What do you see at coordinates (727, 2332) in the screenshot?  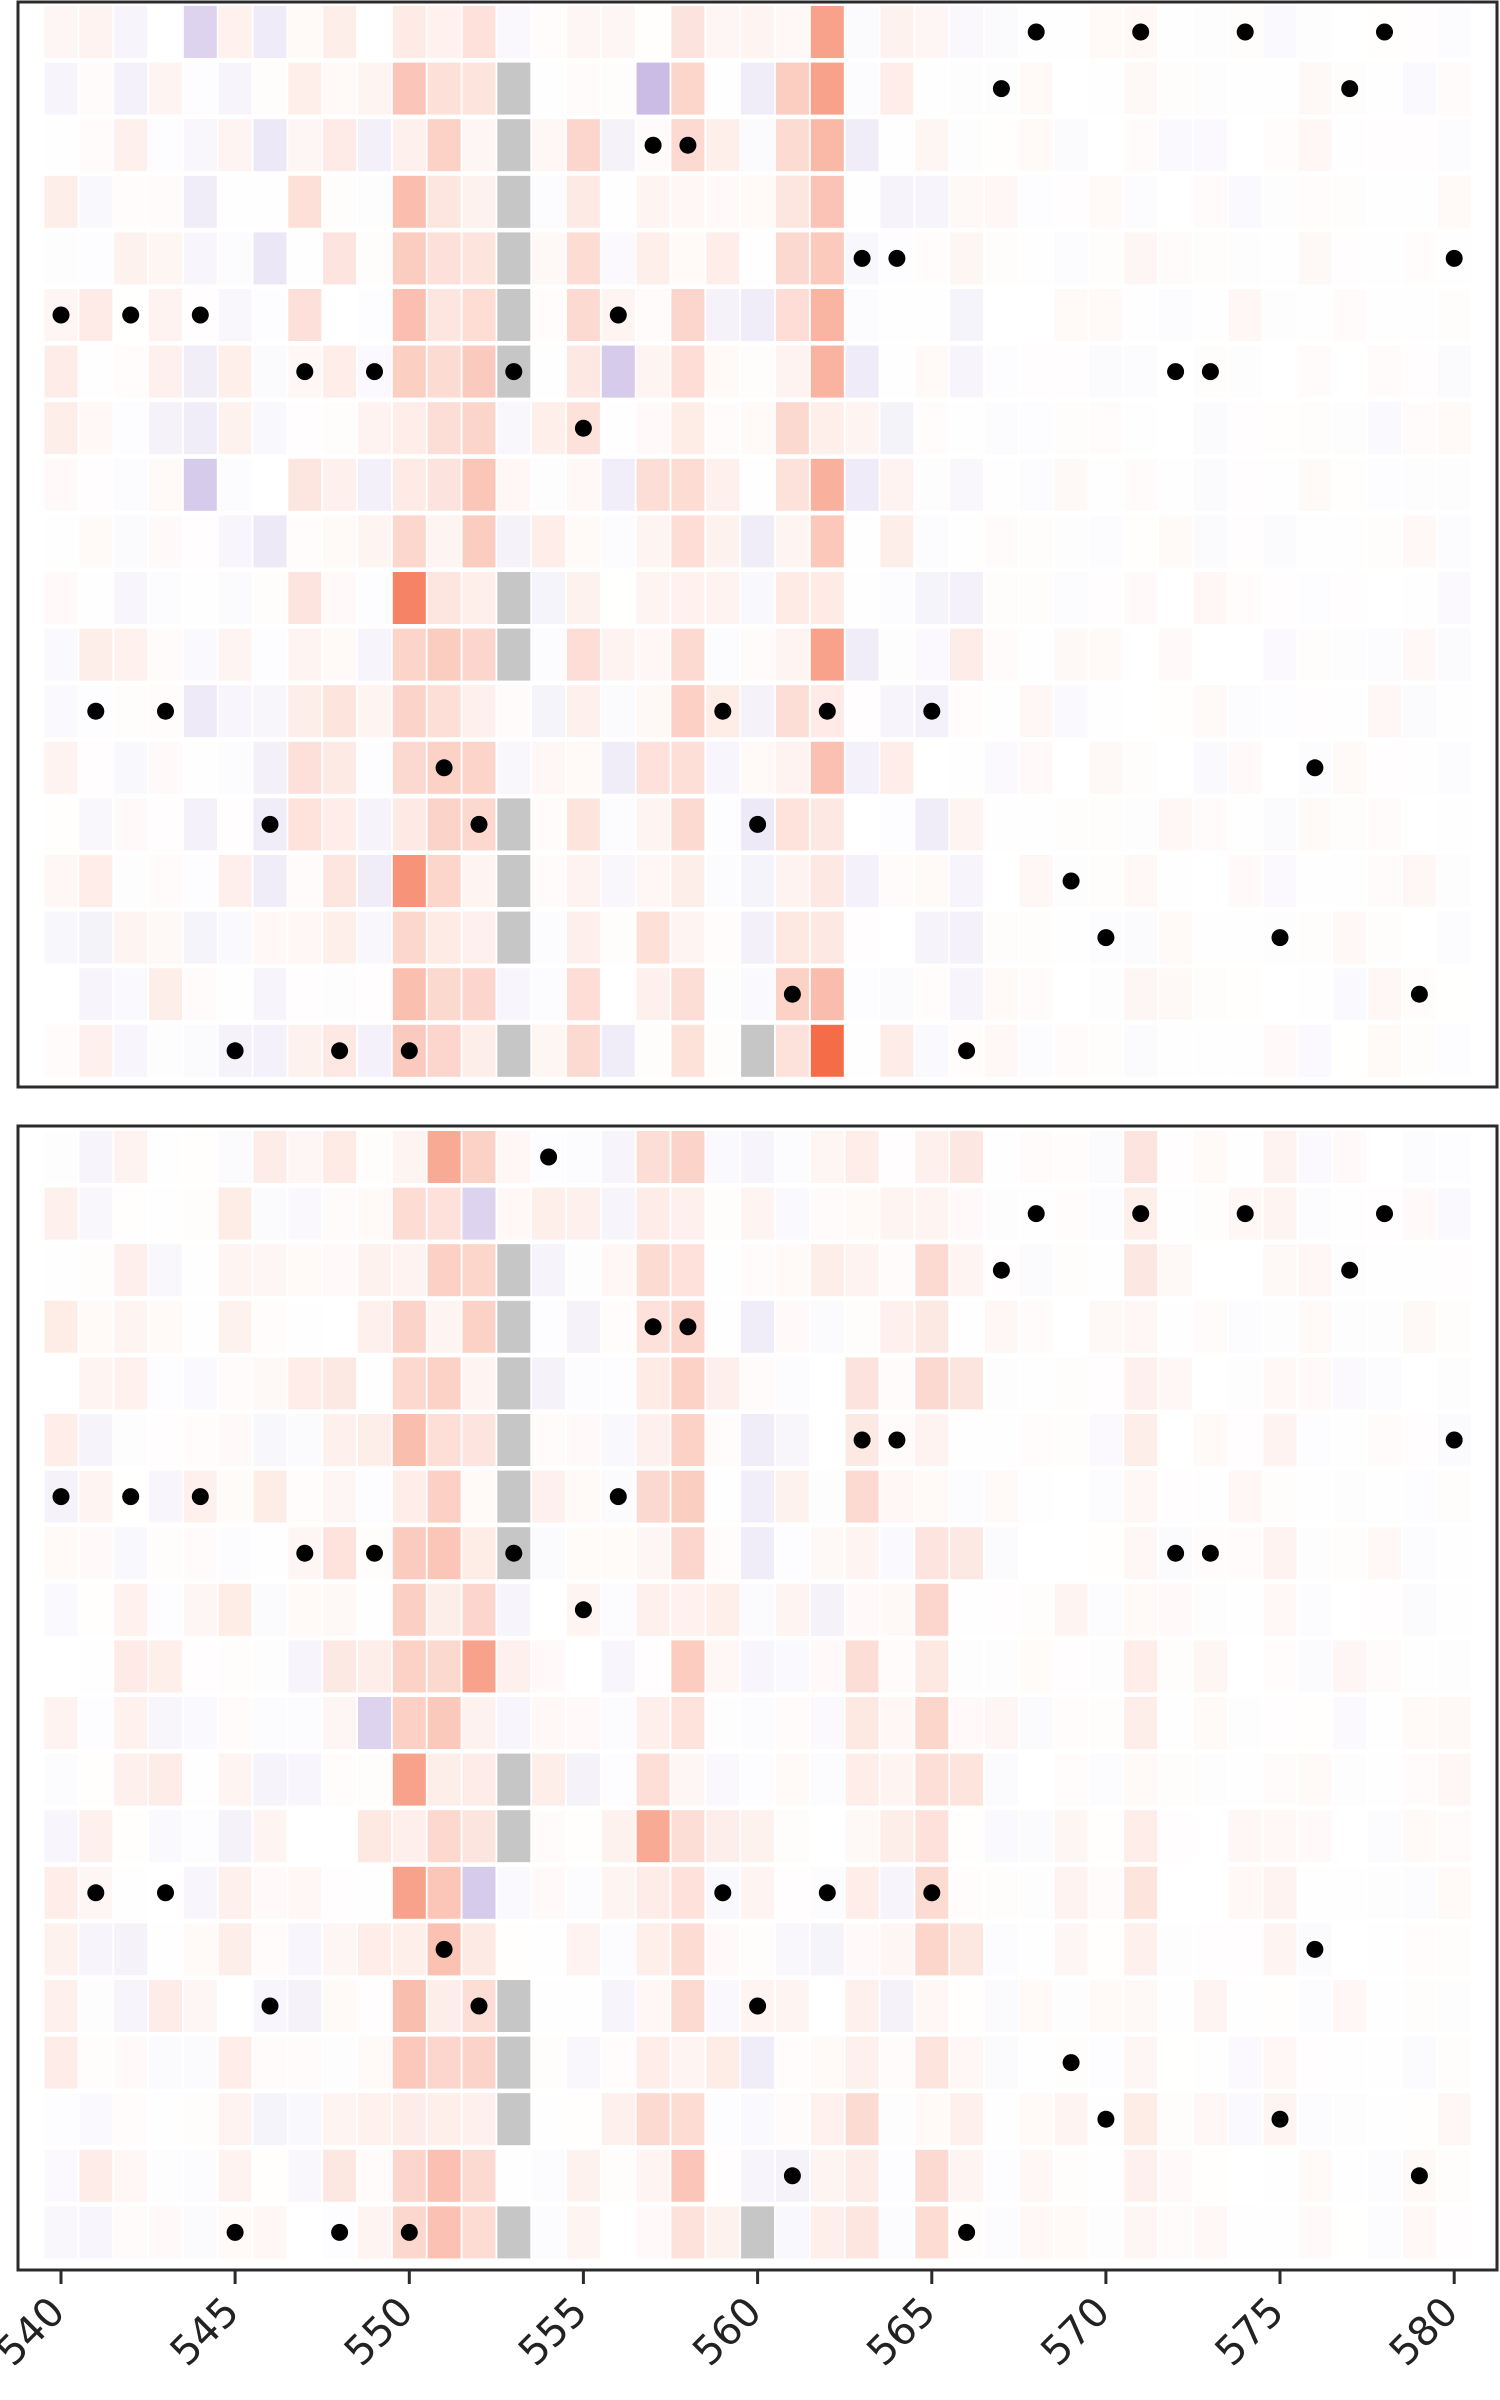 I see `x-tick-label: 560` at bounding box center [727, 2332].